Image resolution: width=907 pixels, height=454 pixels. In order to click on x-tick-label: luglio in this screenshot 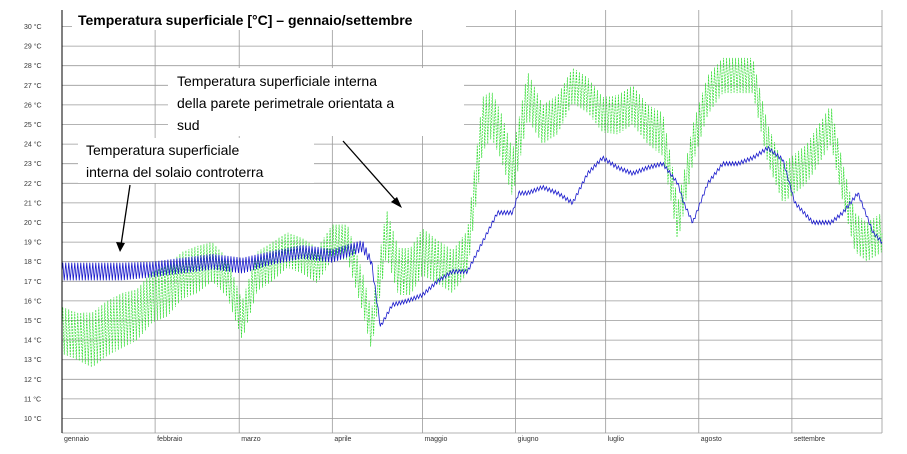, I will do `click(616, 439)`.